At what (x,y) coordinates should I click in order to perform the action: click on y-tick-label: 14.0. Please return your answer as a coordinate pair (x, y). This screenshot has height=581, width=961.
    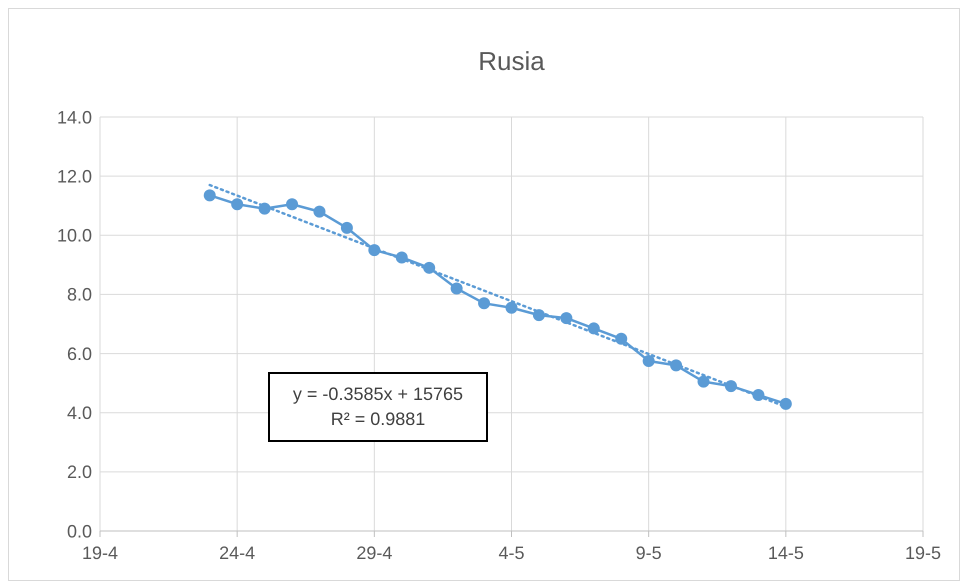
    Looking at the image, I should click on (74, 117).